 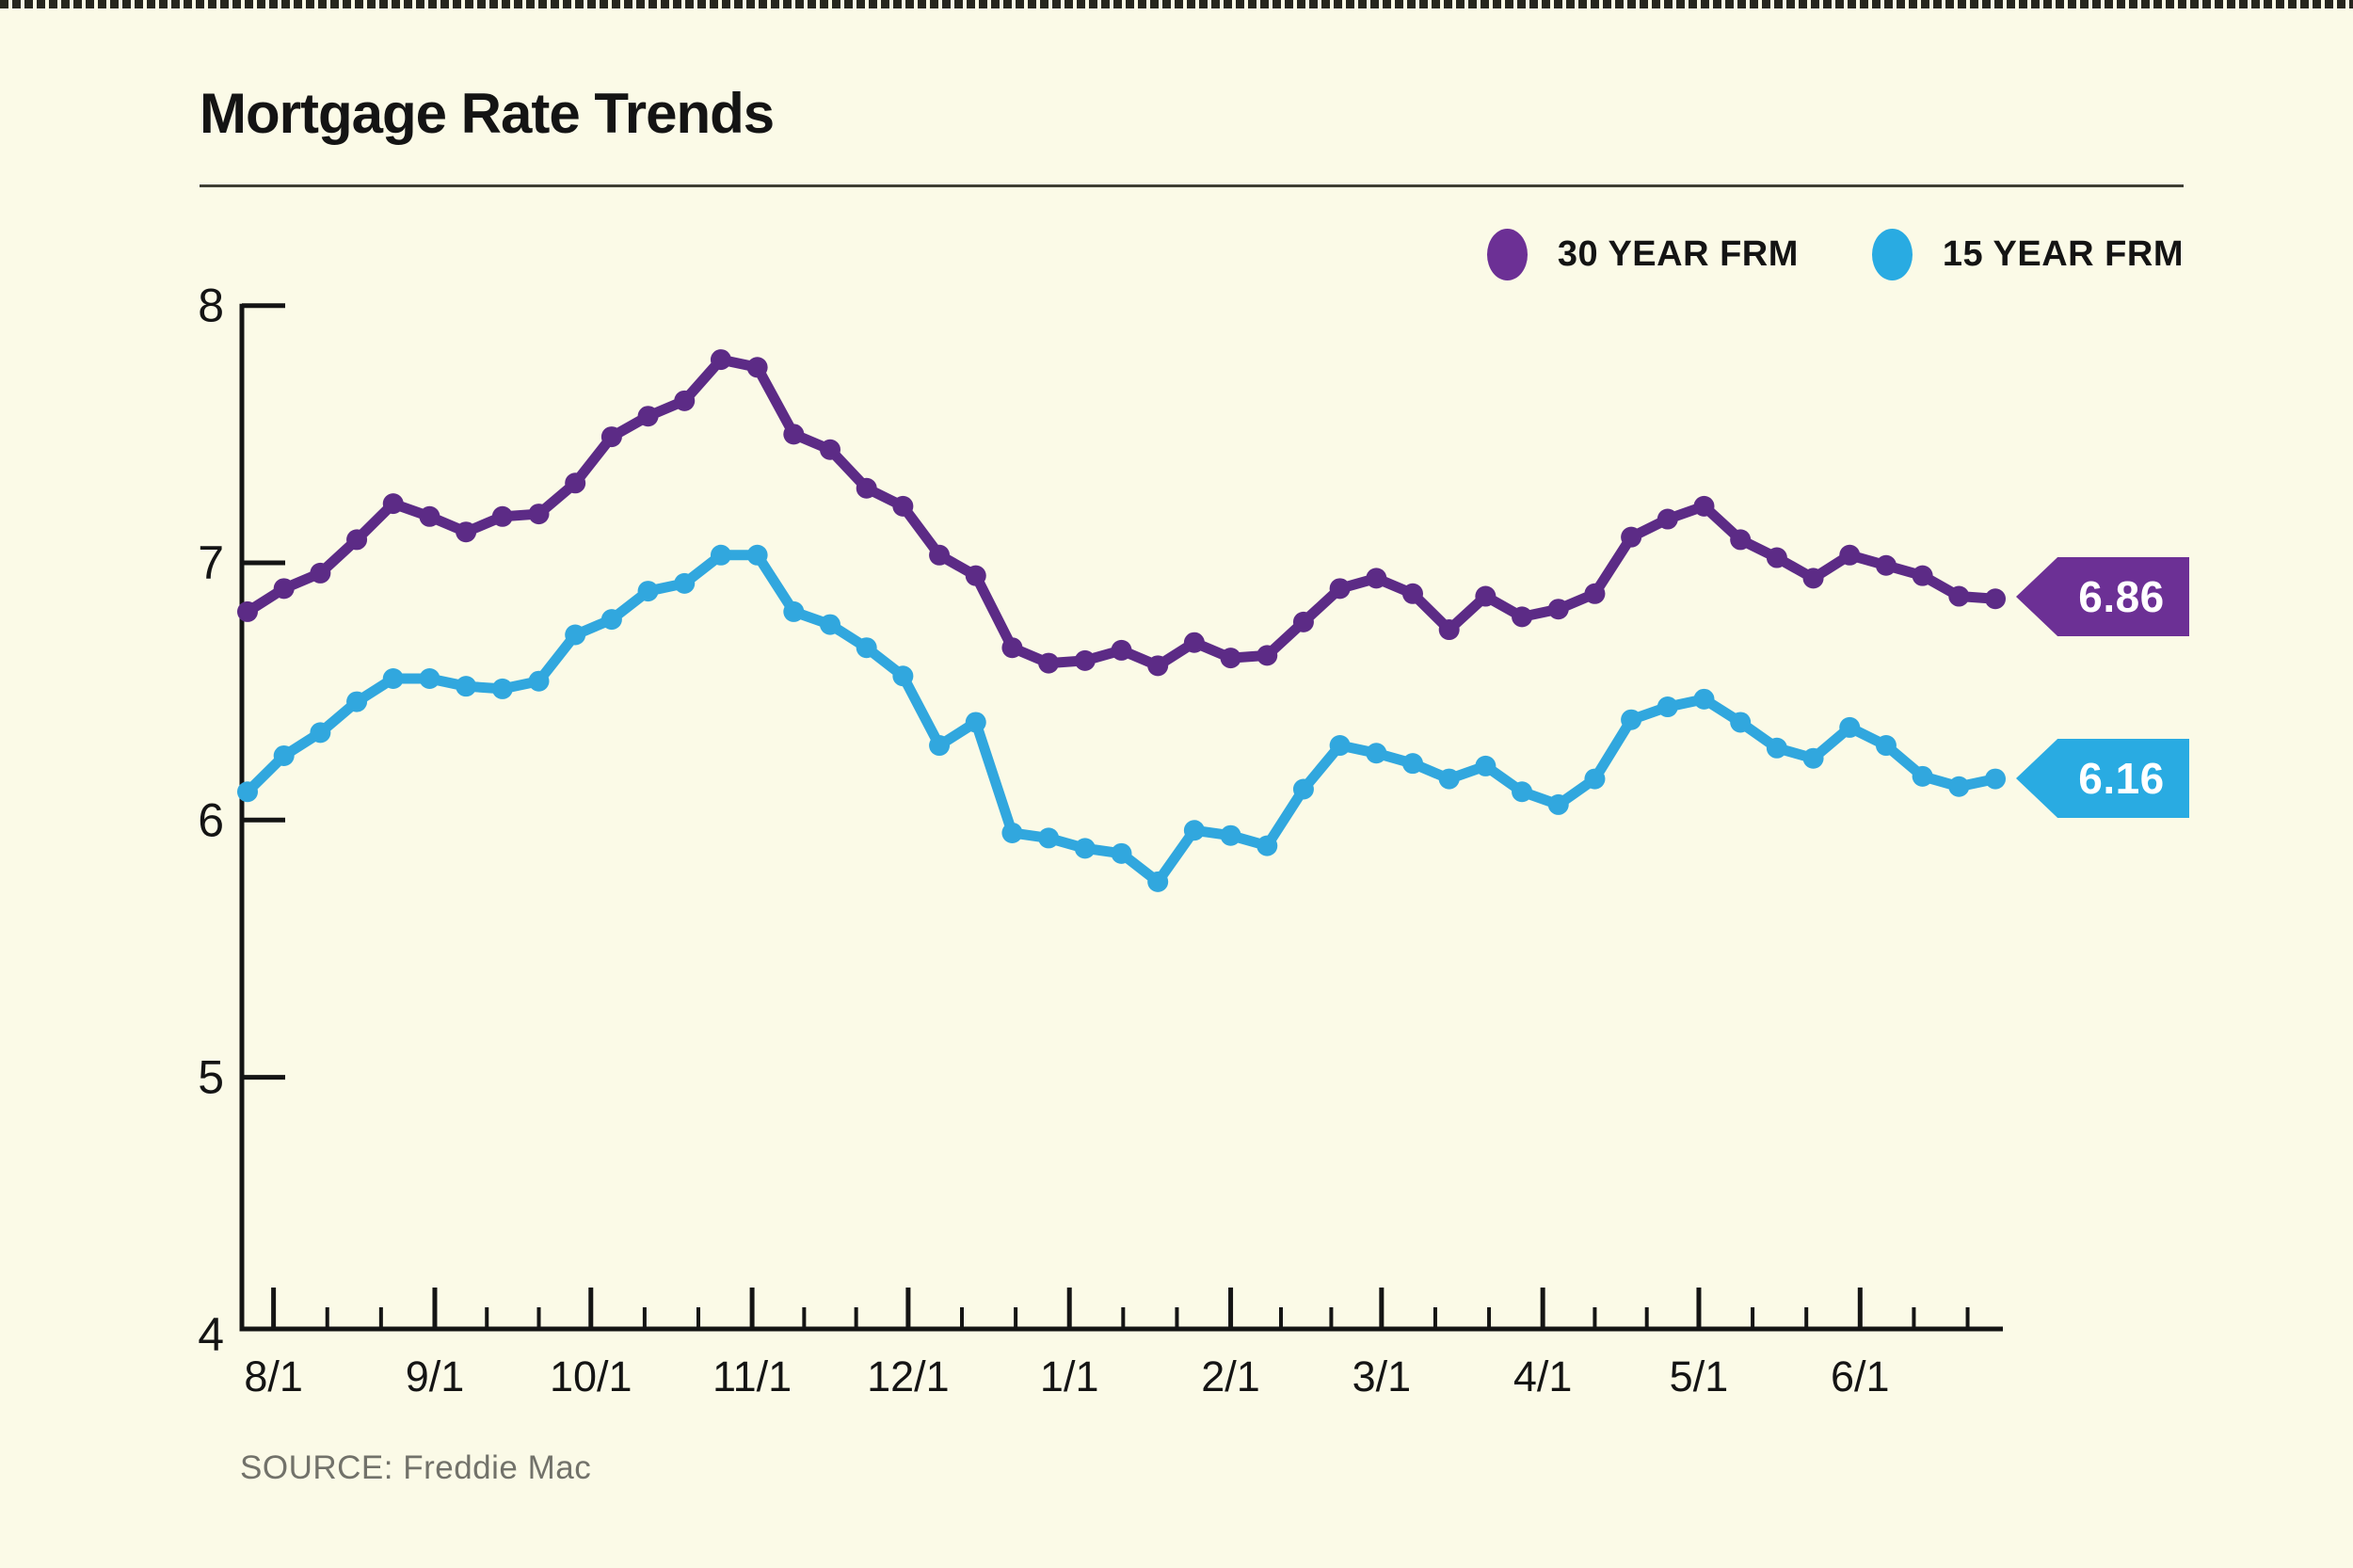 I want to click on y-axis-tick-label: 5, so click(x=211, y=1077).